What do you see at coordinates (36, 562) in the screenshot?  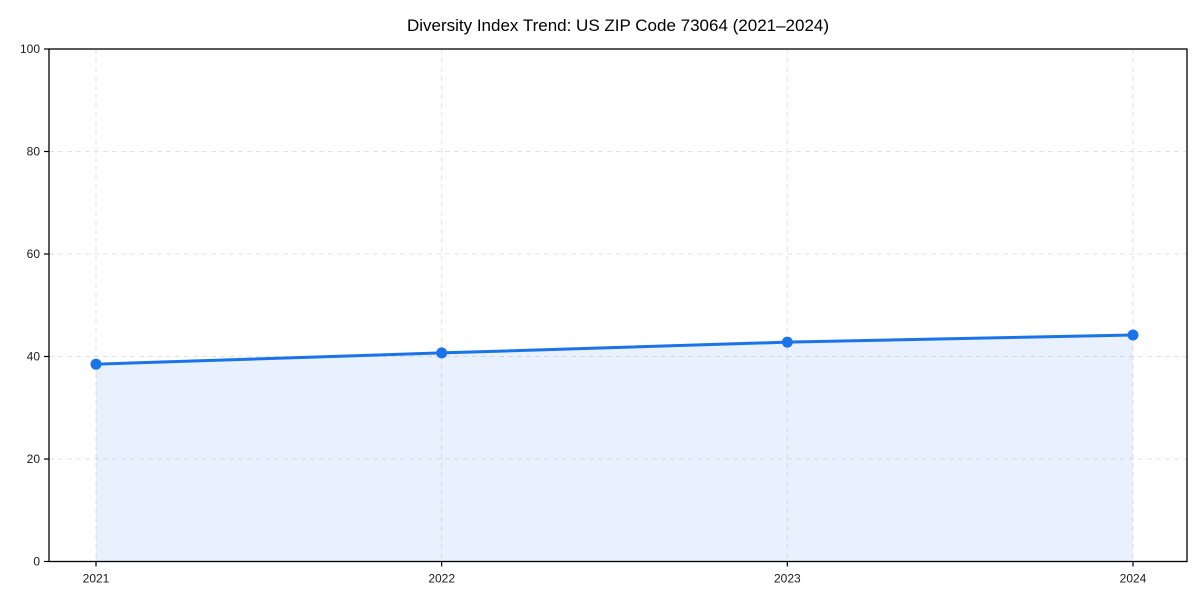 I see `y-tick-label: 0` at bounding box center [36, 562].